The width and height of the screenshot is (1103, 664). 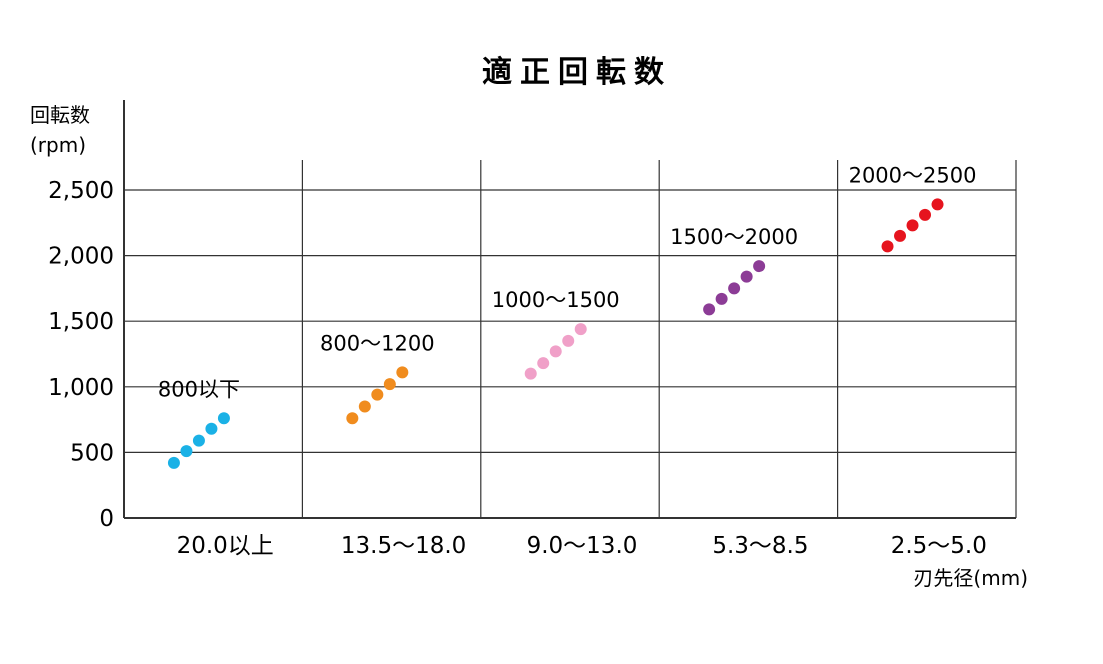 What do you see at coordinates (577, 72) in the screenshot?
I see `chart-title: 適正回転数` at bounding box center [577, 72].